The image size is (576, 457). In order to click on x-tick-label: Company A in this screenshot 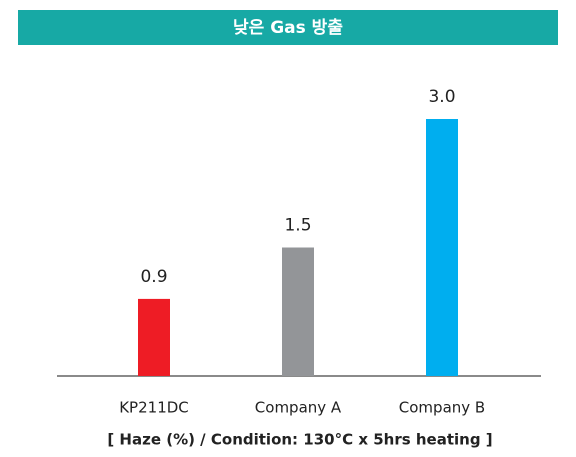, I will do `click(298, 408)`.